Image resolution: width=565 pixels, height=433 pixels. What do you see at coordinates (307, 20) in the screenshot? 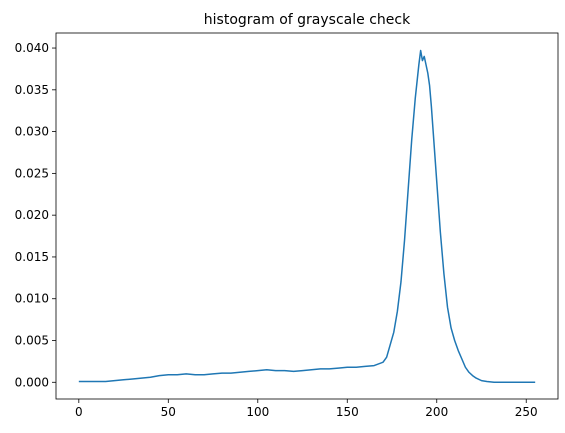
I see `chart-title: histogram of grayscale check` at bounding box center [307, 20].